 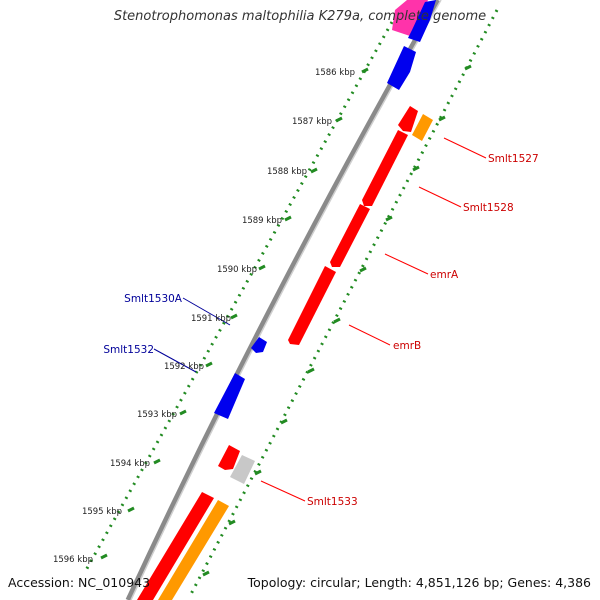 What do you see at coordinates (444, 275) in the screenshot?
I see `gene-label-emrA: emrA` at bounding box center [444, 275].